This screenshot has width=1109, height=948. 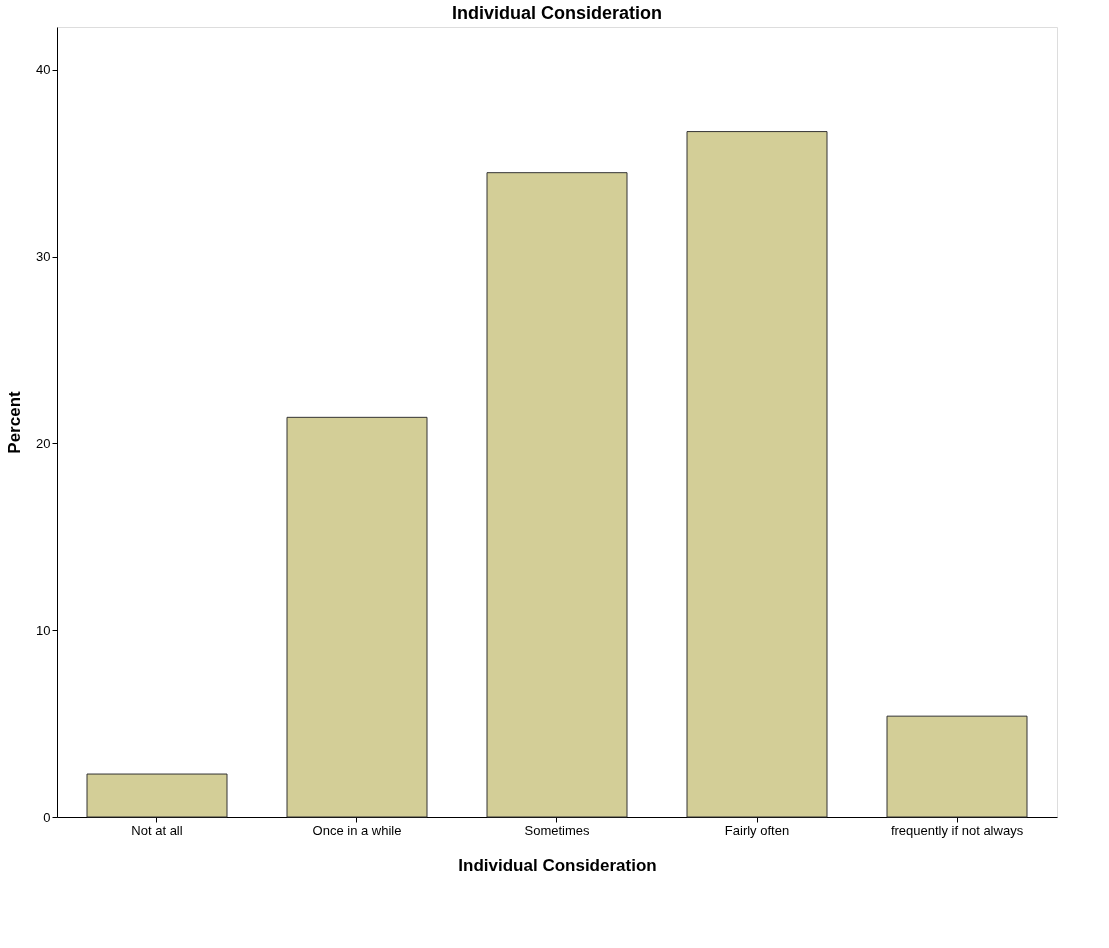 I want to click on chart-title: Individual Consideration, so click(x=557, y=13).